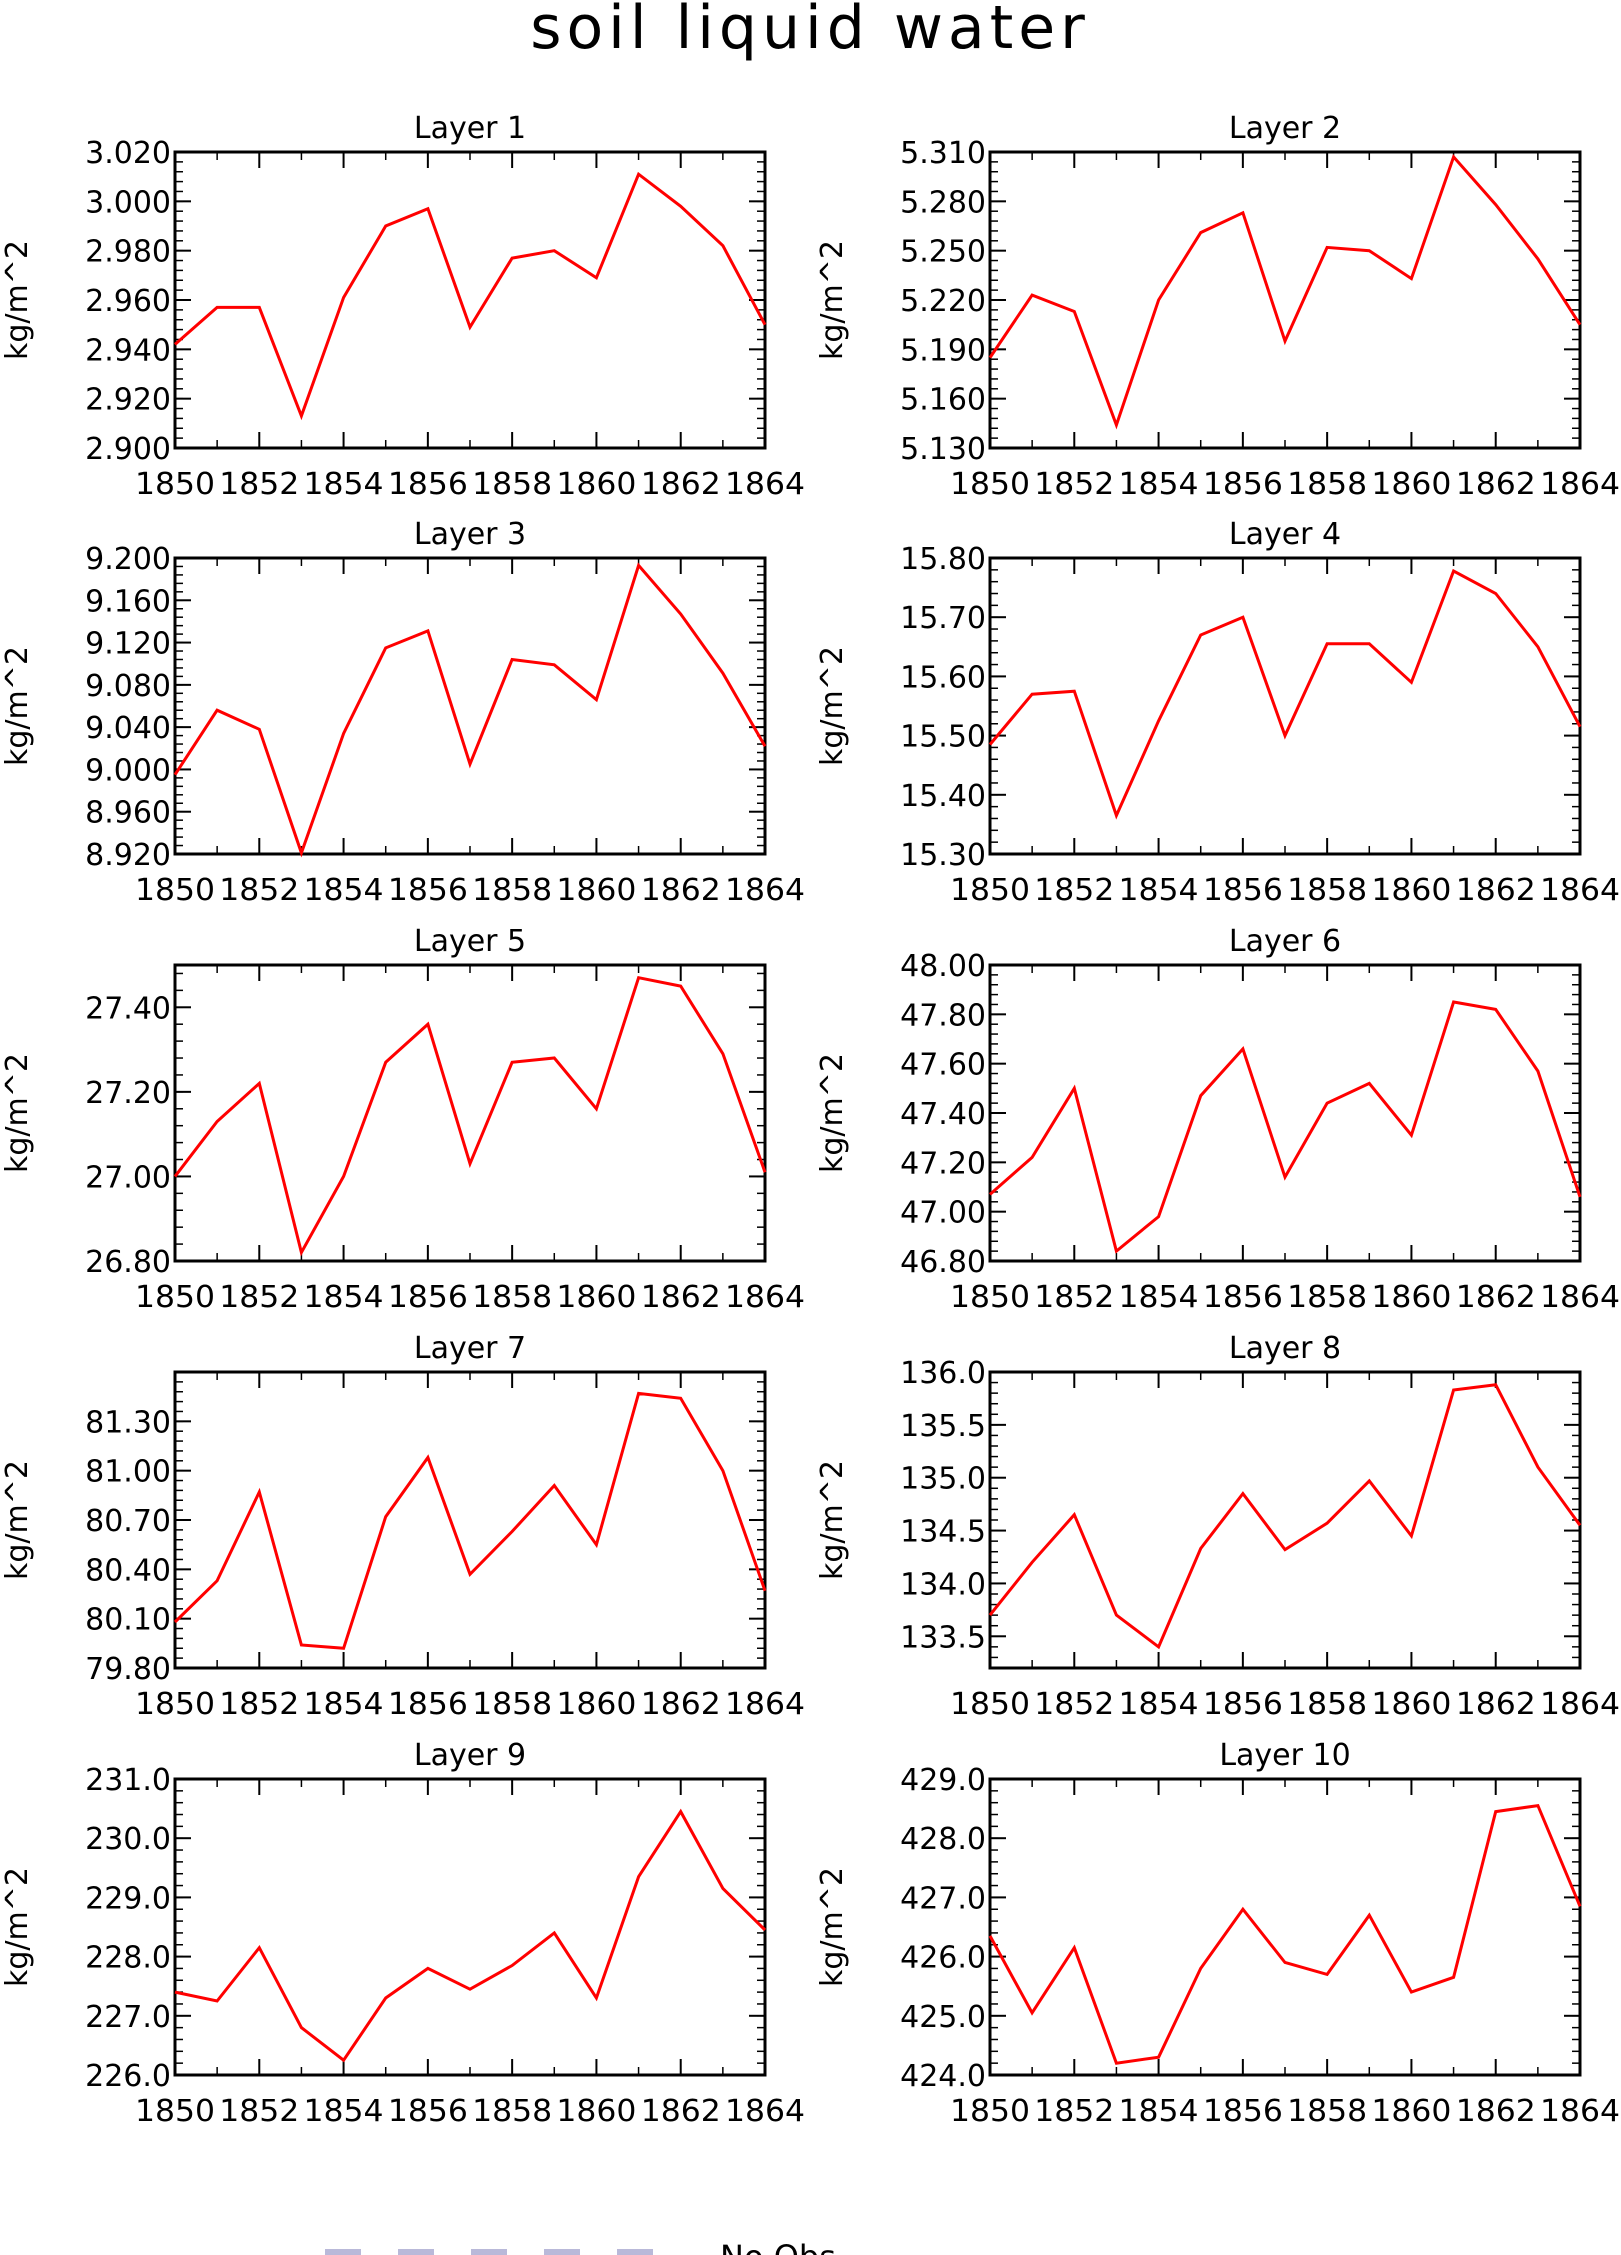 The image size is (1621, 2255). I want to click on y-tick-label: 134.0, so click(943, 1584).